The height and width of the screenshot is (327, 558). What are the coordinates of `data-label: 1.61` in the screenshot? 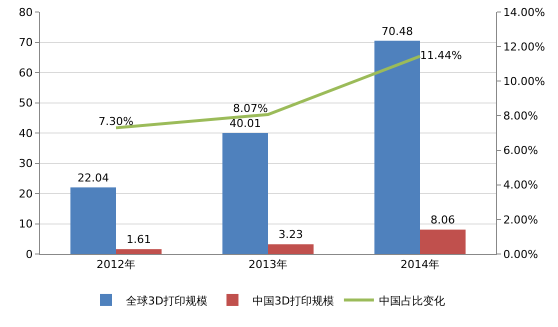 It's located at (139, 239).